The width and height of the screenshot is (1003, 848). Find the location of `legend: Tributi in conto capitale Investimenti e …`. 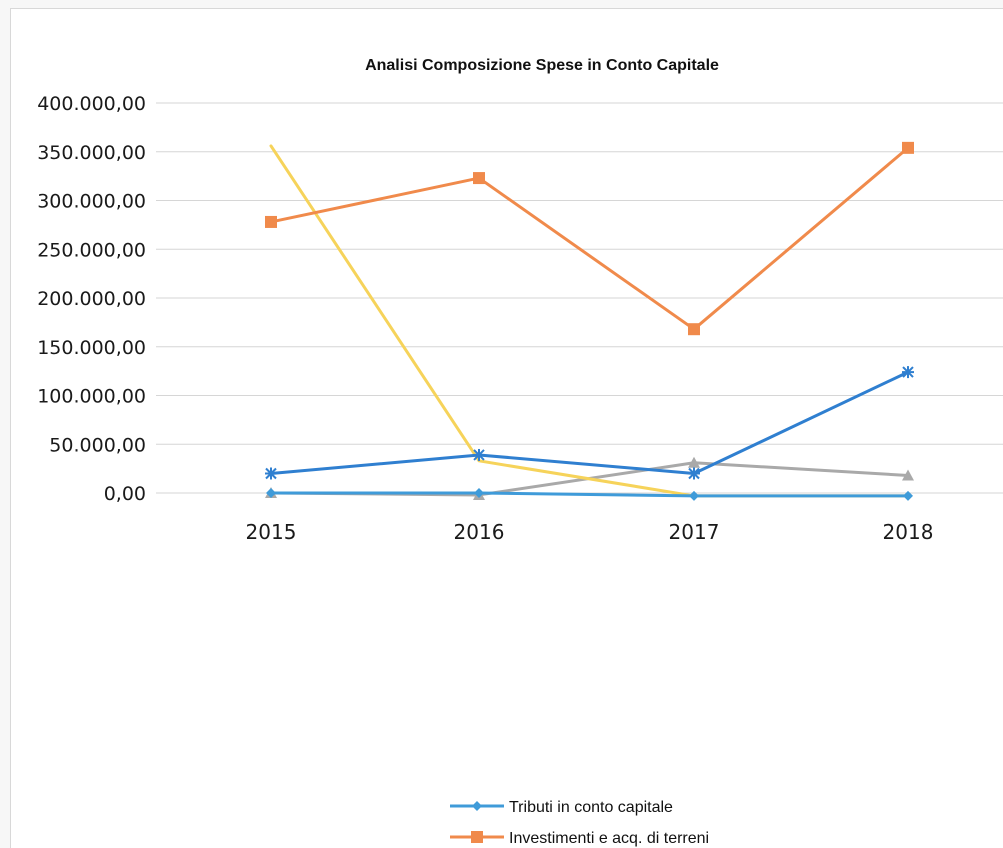

legend: Tributi in conto capitale Investimenti e … is located at coordinates (579, 823).